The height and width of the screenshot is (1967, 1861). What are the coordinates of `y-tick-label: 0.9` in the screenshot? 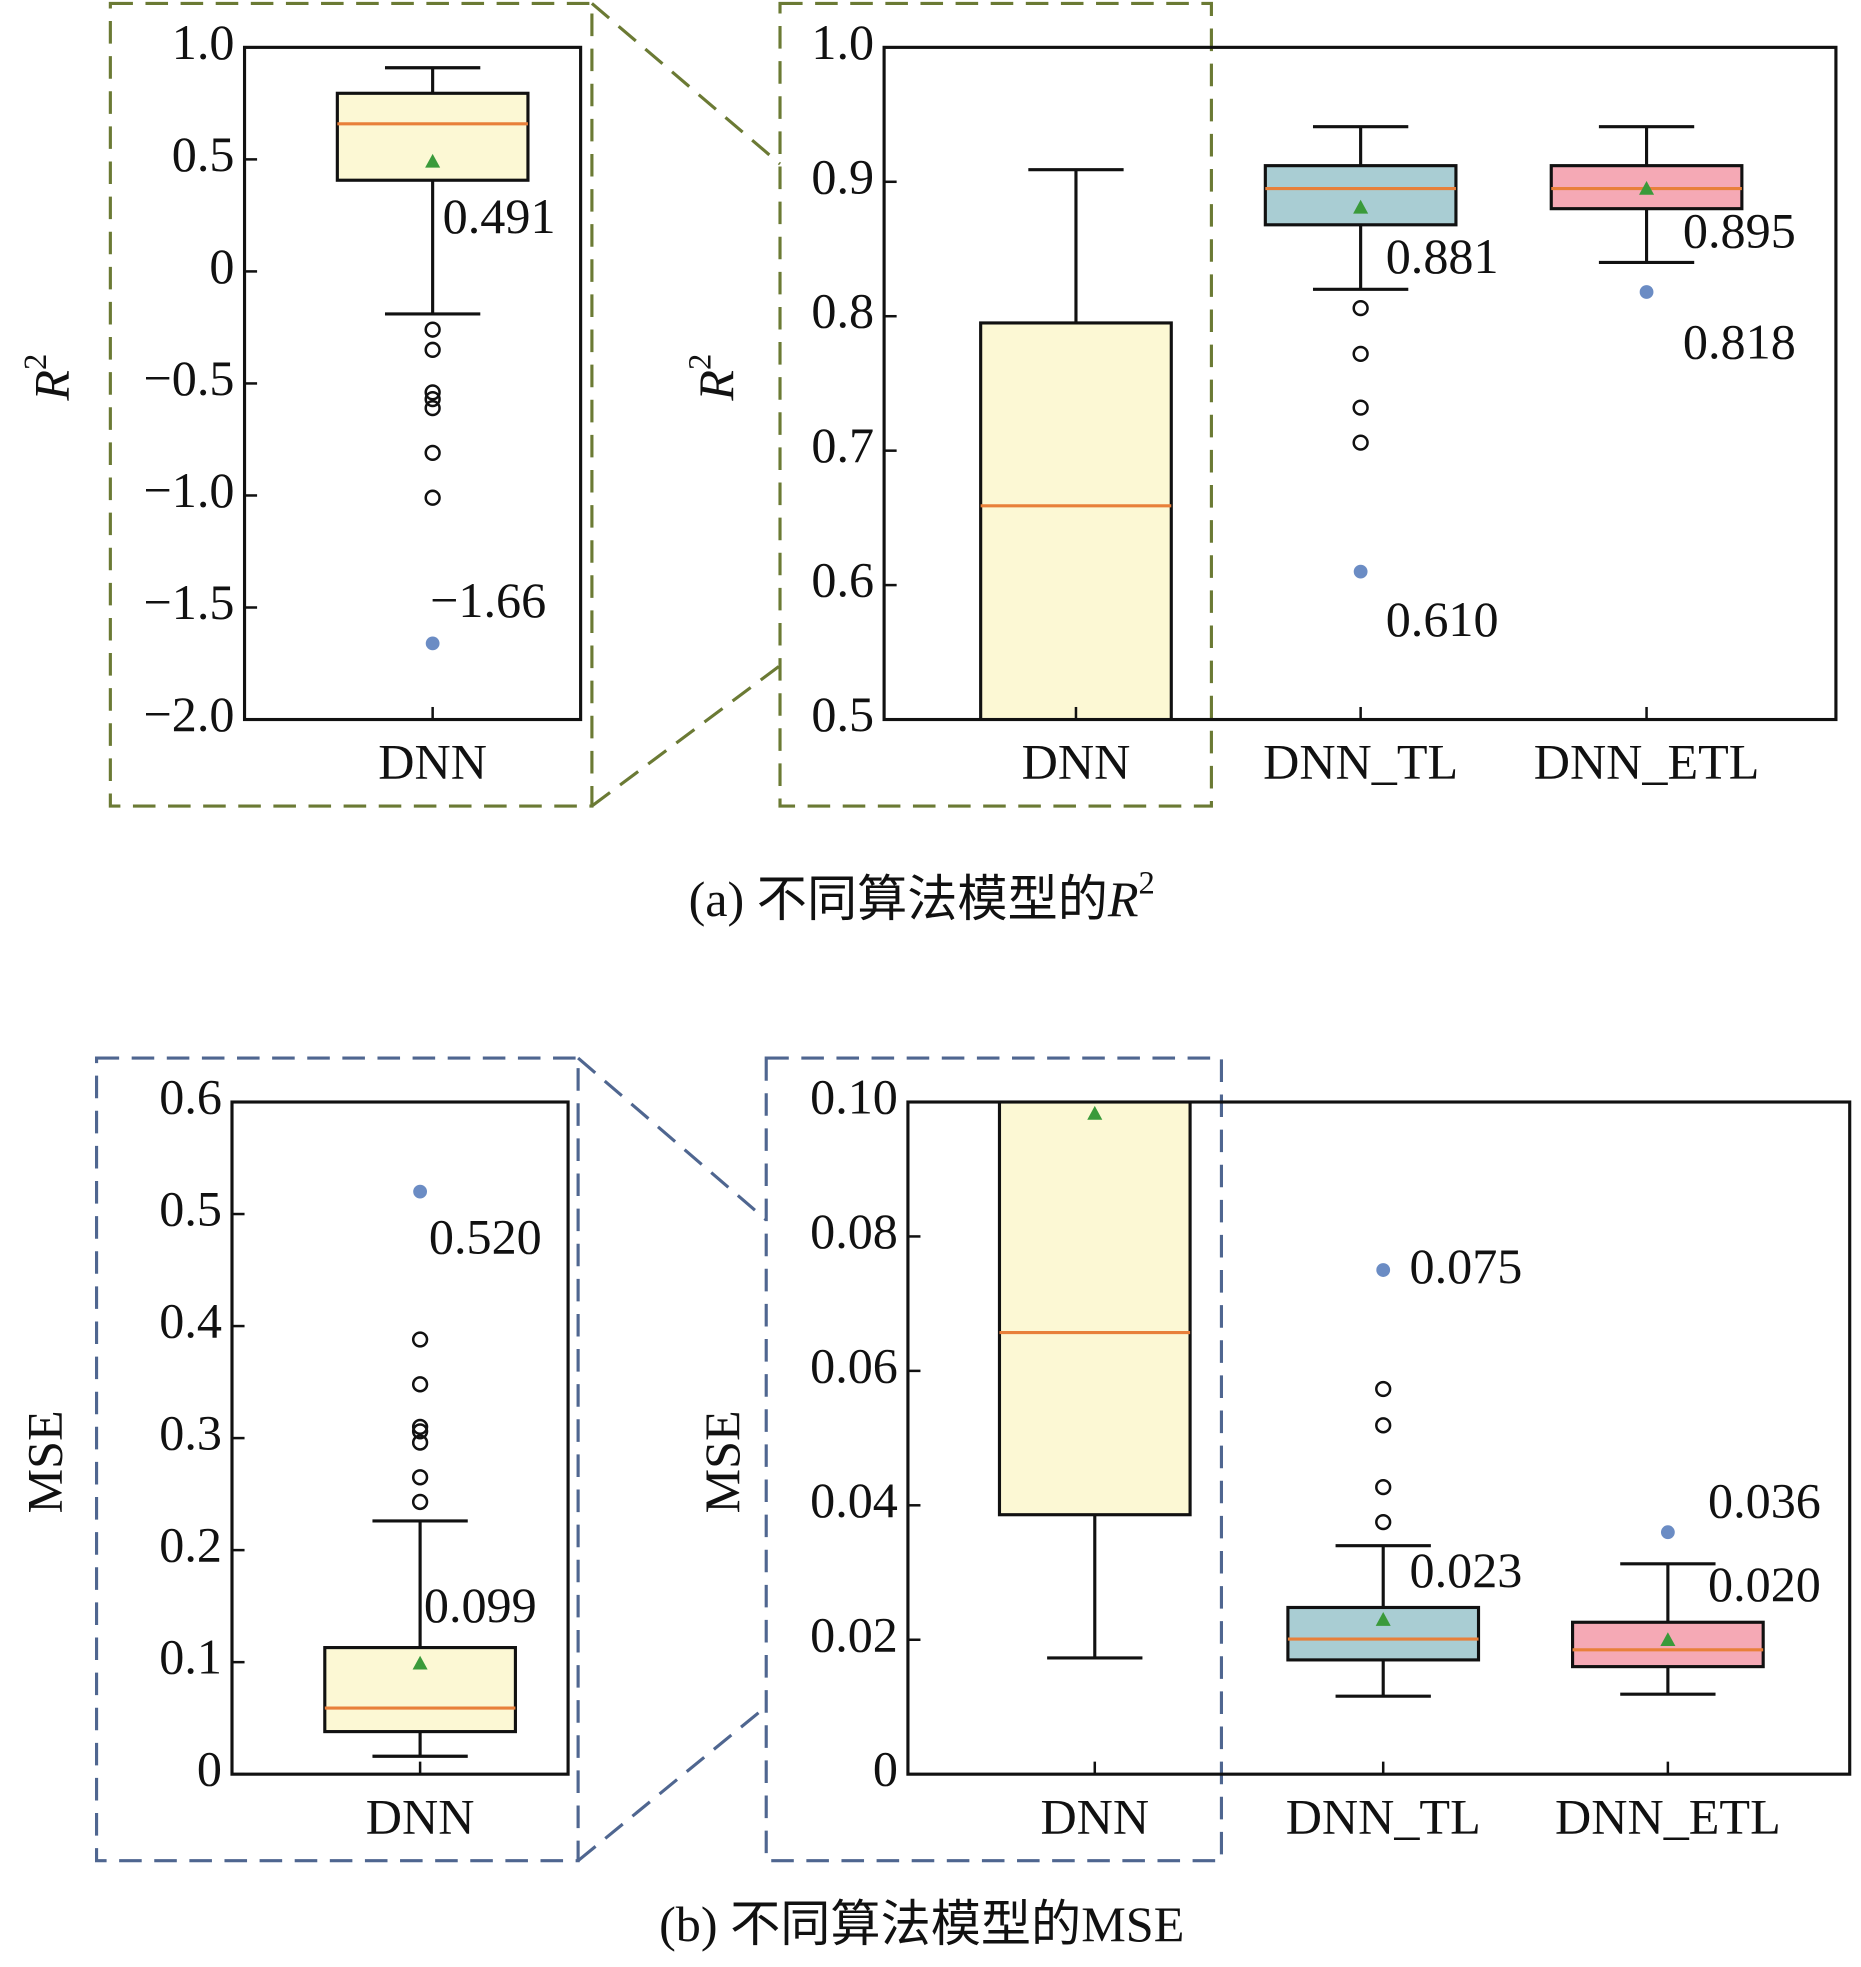 It's located at (842, 176).